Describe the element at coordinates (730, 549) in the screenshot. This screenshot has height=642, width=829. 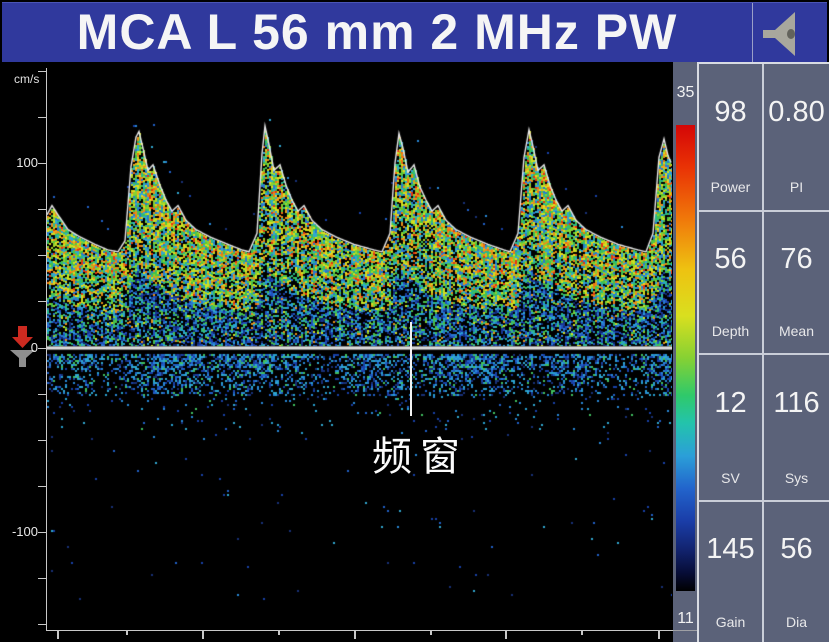
I see `panel-value-gain: 145` at that location.